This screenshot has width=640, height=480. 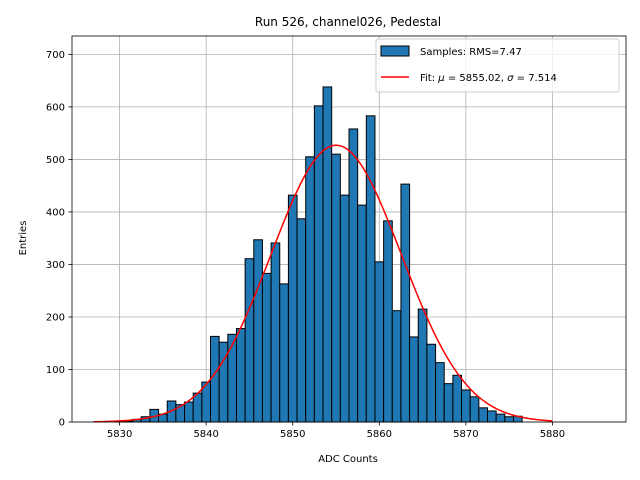 I want to click on legend-histogram-label: Samples: RMS=7.47, so click(x=471, y=52).